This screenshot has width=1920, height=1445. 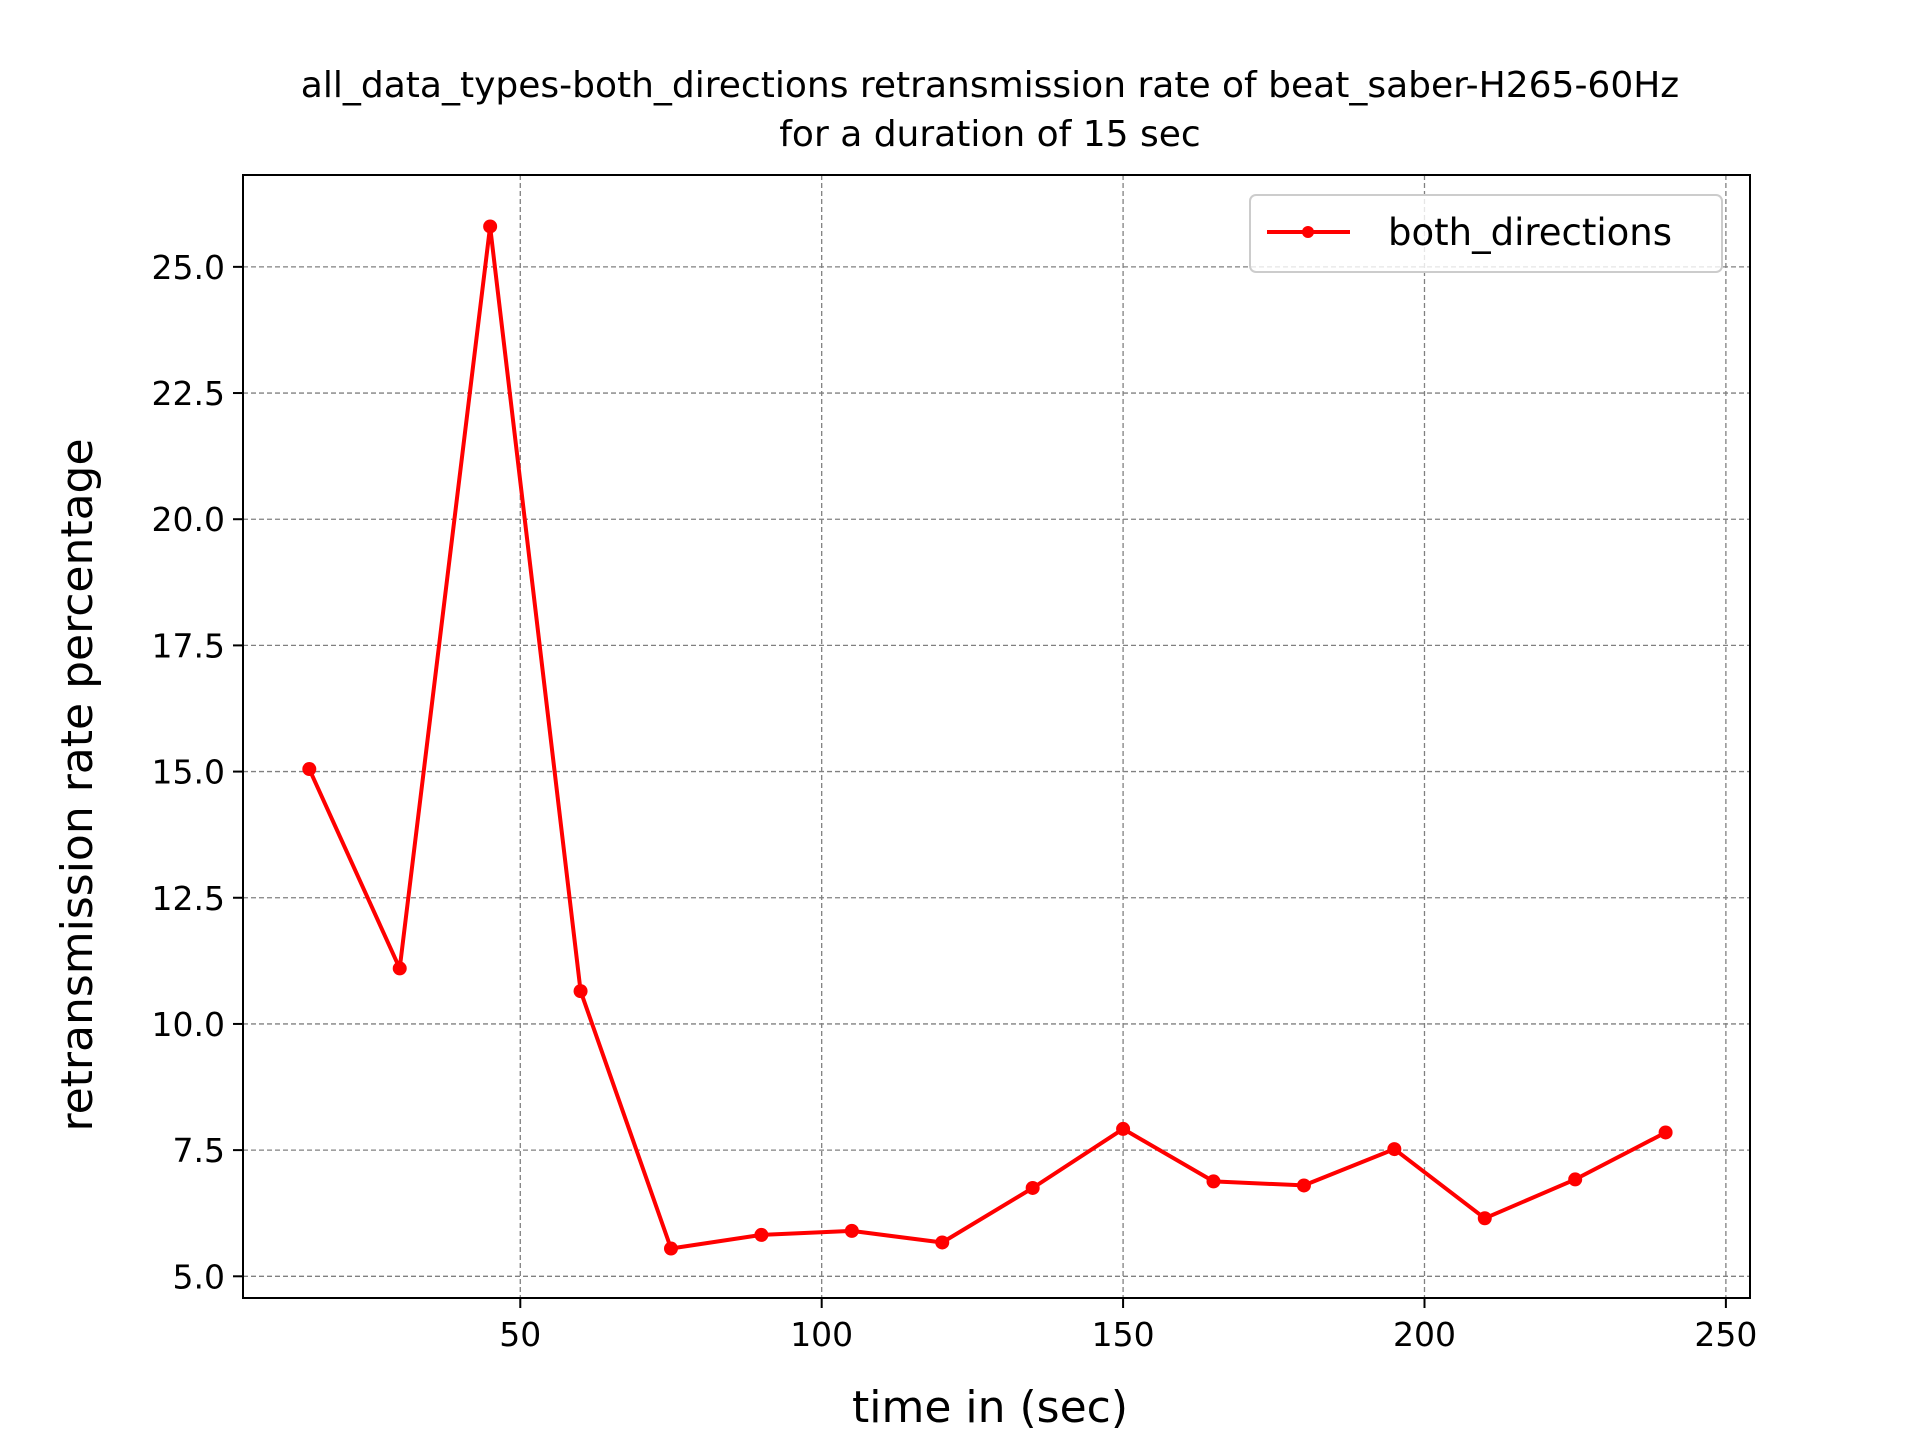 What do you see at coordinates (188, 519) in the screenshot?
I see `y-tick-label: 20.0` at bounding box center [188, 519].